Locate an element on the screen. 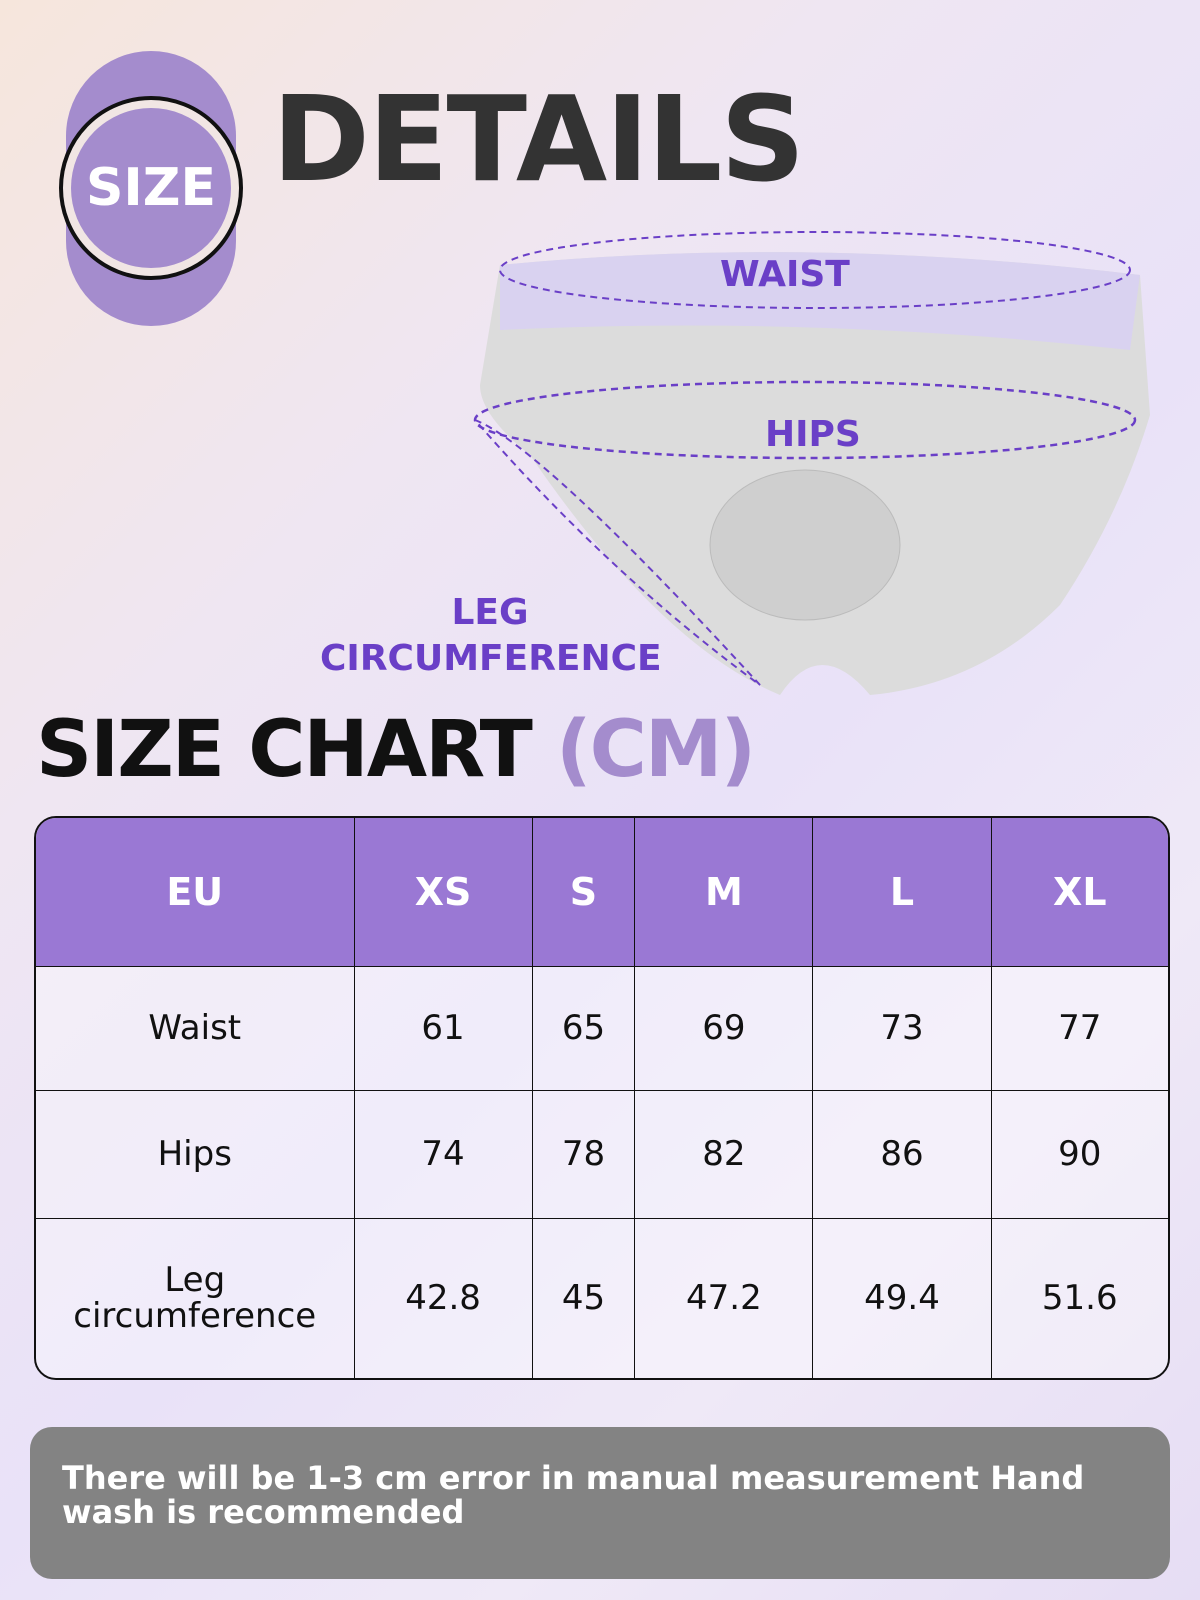 The height and width of the screenshot is (1600, 1200). table-cell: 49.4 is located at coordinates (902, 1297).